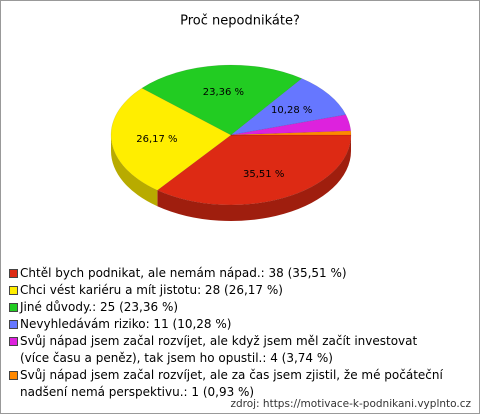  Describe the element at coordinates (126, 324) in the screenshot. I see `legend-label: Nevyhledávám riziko: 11 (10,28 %)` at that location.